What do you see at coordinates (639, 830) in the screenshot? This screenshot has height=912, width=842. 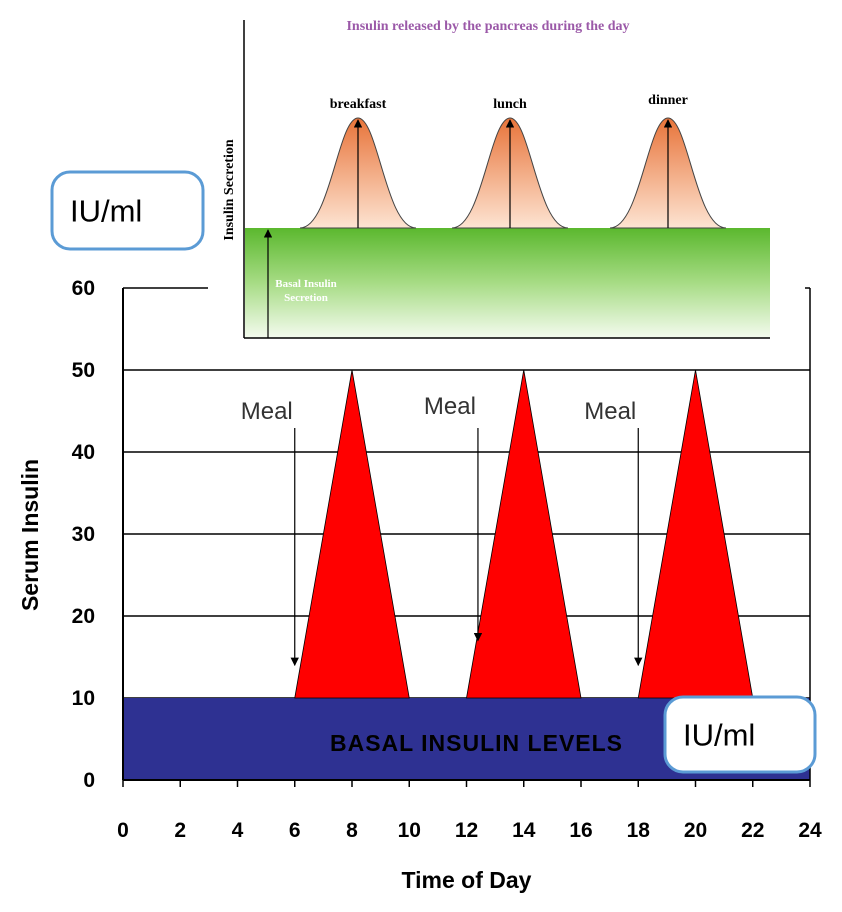 I see `x-tick-label: 18` at bounding box center [639, 830].